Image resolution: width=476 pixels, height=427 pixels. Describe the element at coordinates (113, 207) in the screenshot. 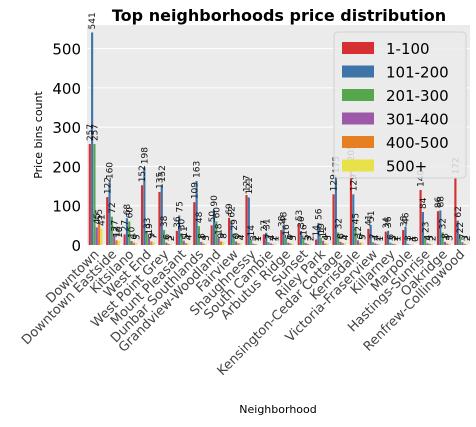

I see `bar-value-label: 72` at that location.